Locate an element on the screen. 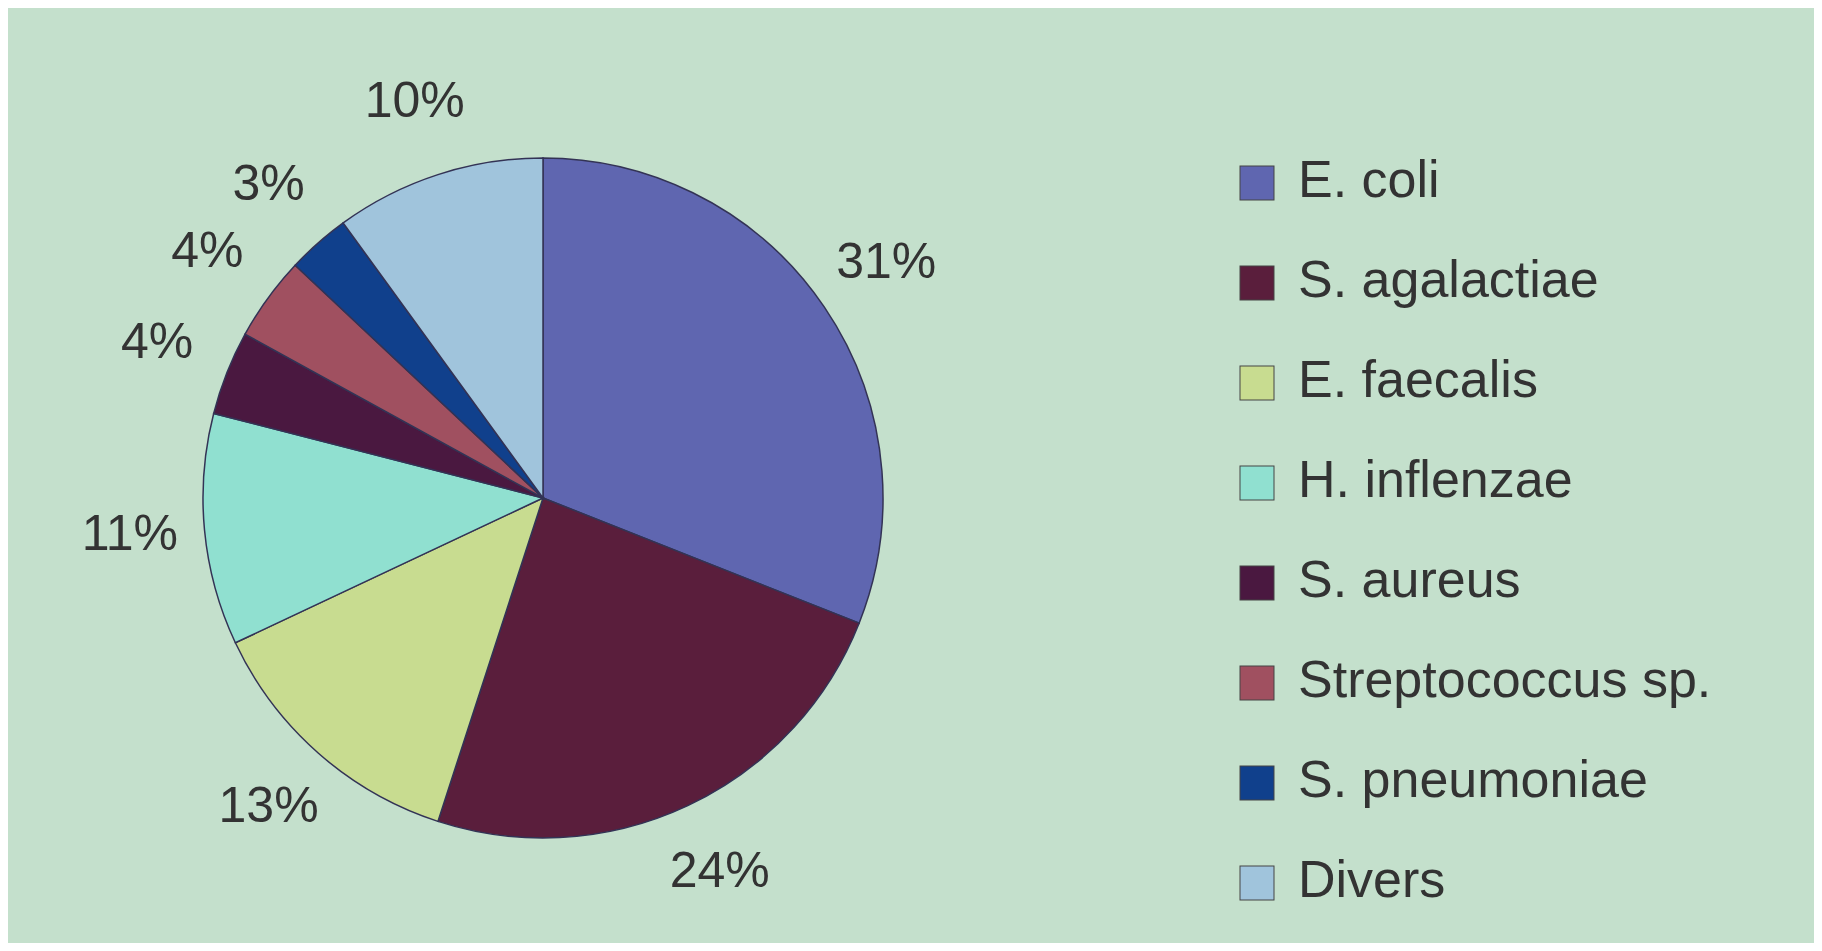 Image resolution: width=1822 pixels, height=951 pixels. legend-label: Streptococcus sp. is located at coordinates (1505, 678).